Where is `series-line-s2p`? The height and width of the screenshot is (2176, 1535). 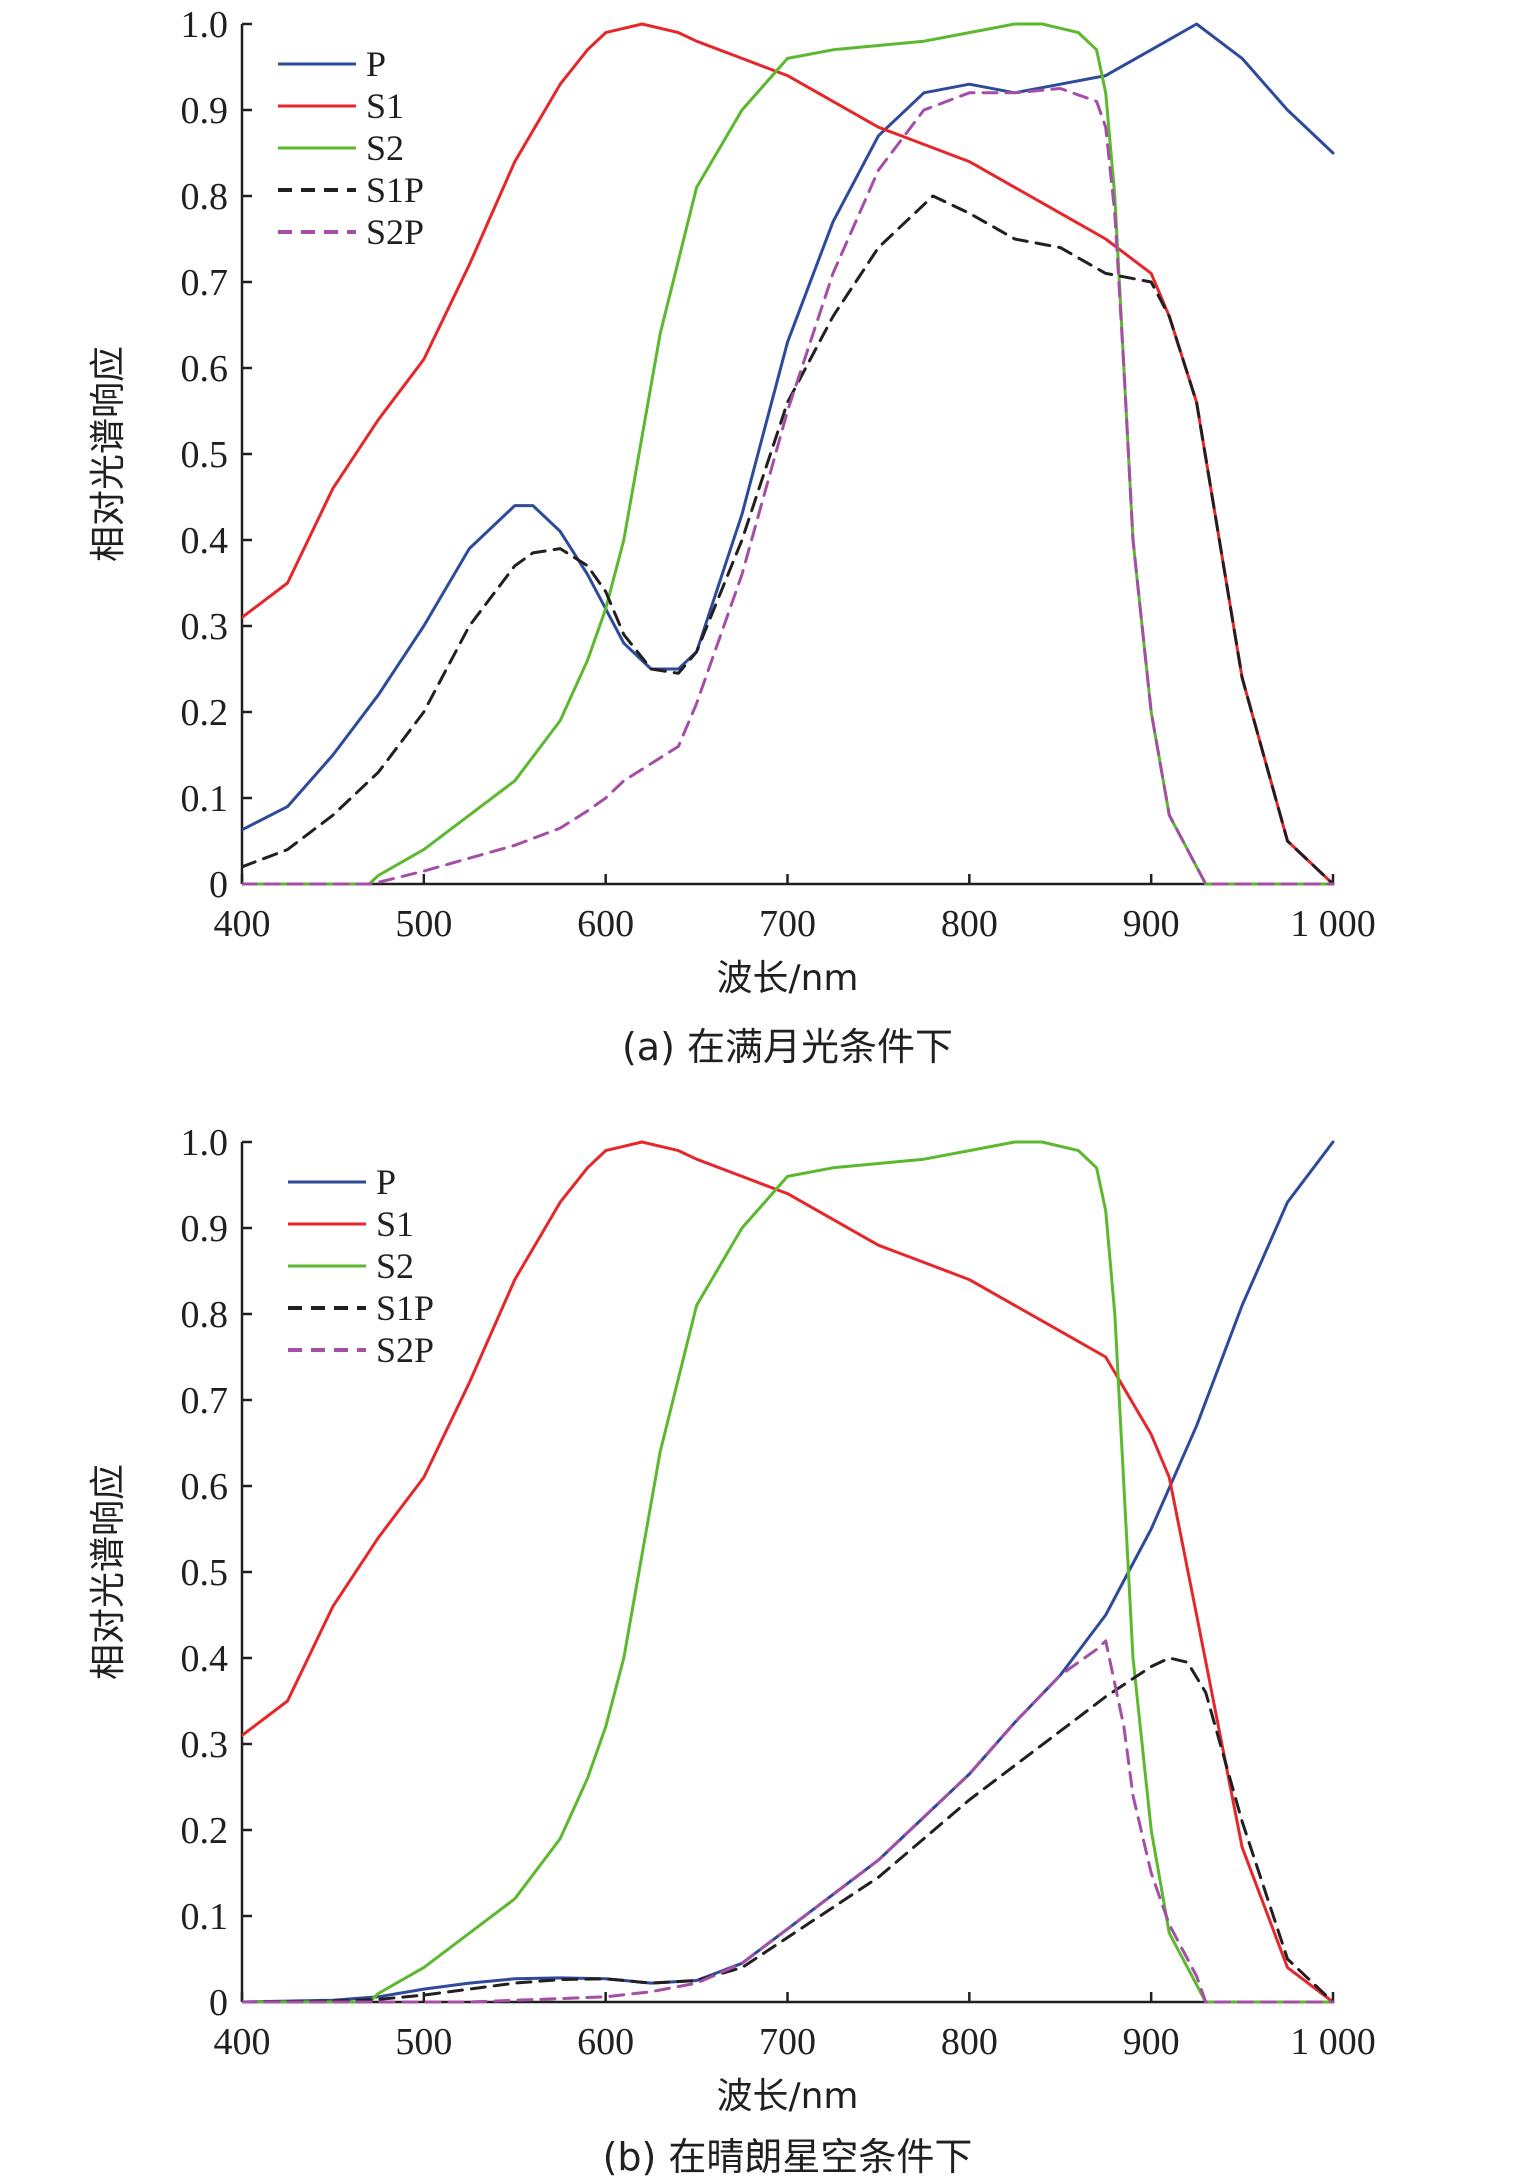
series-line-s2p is located at coordinates (788, 1821).